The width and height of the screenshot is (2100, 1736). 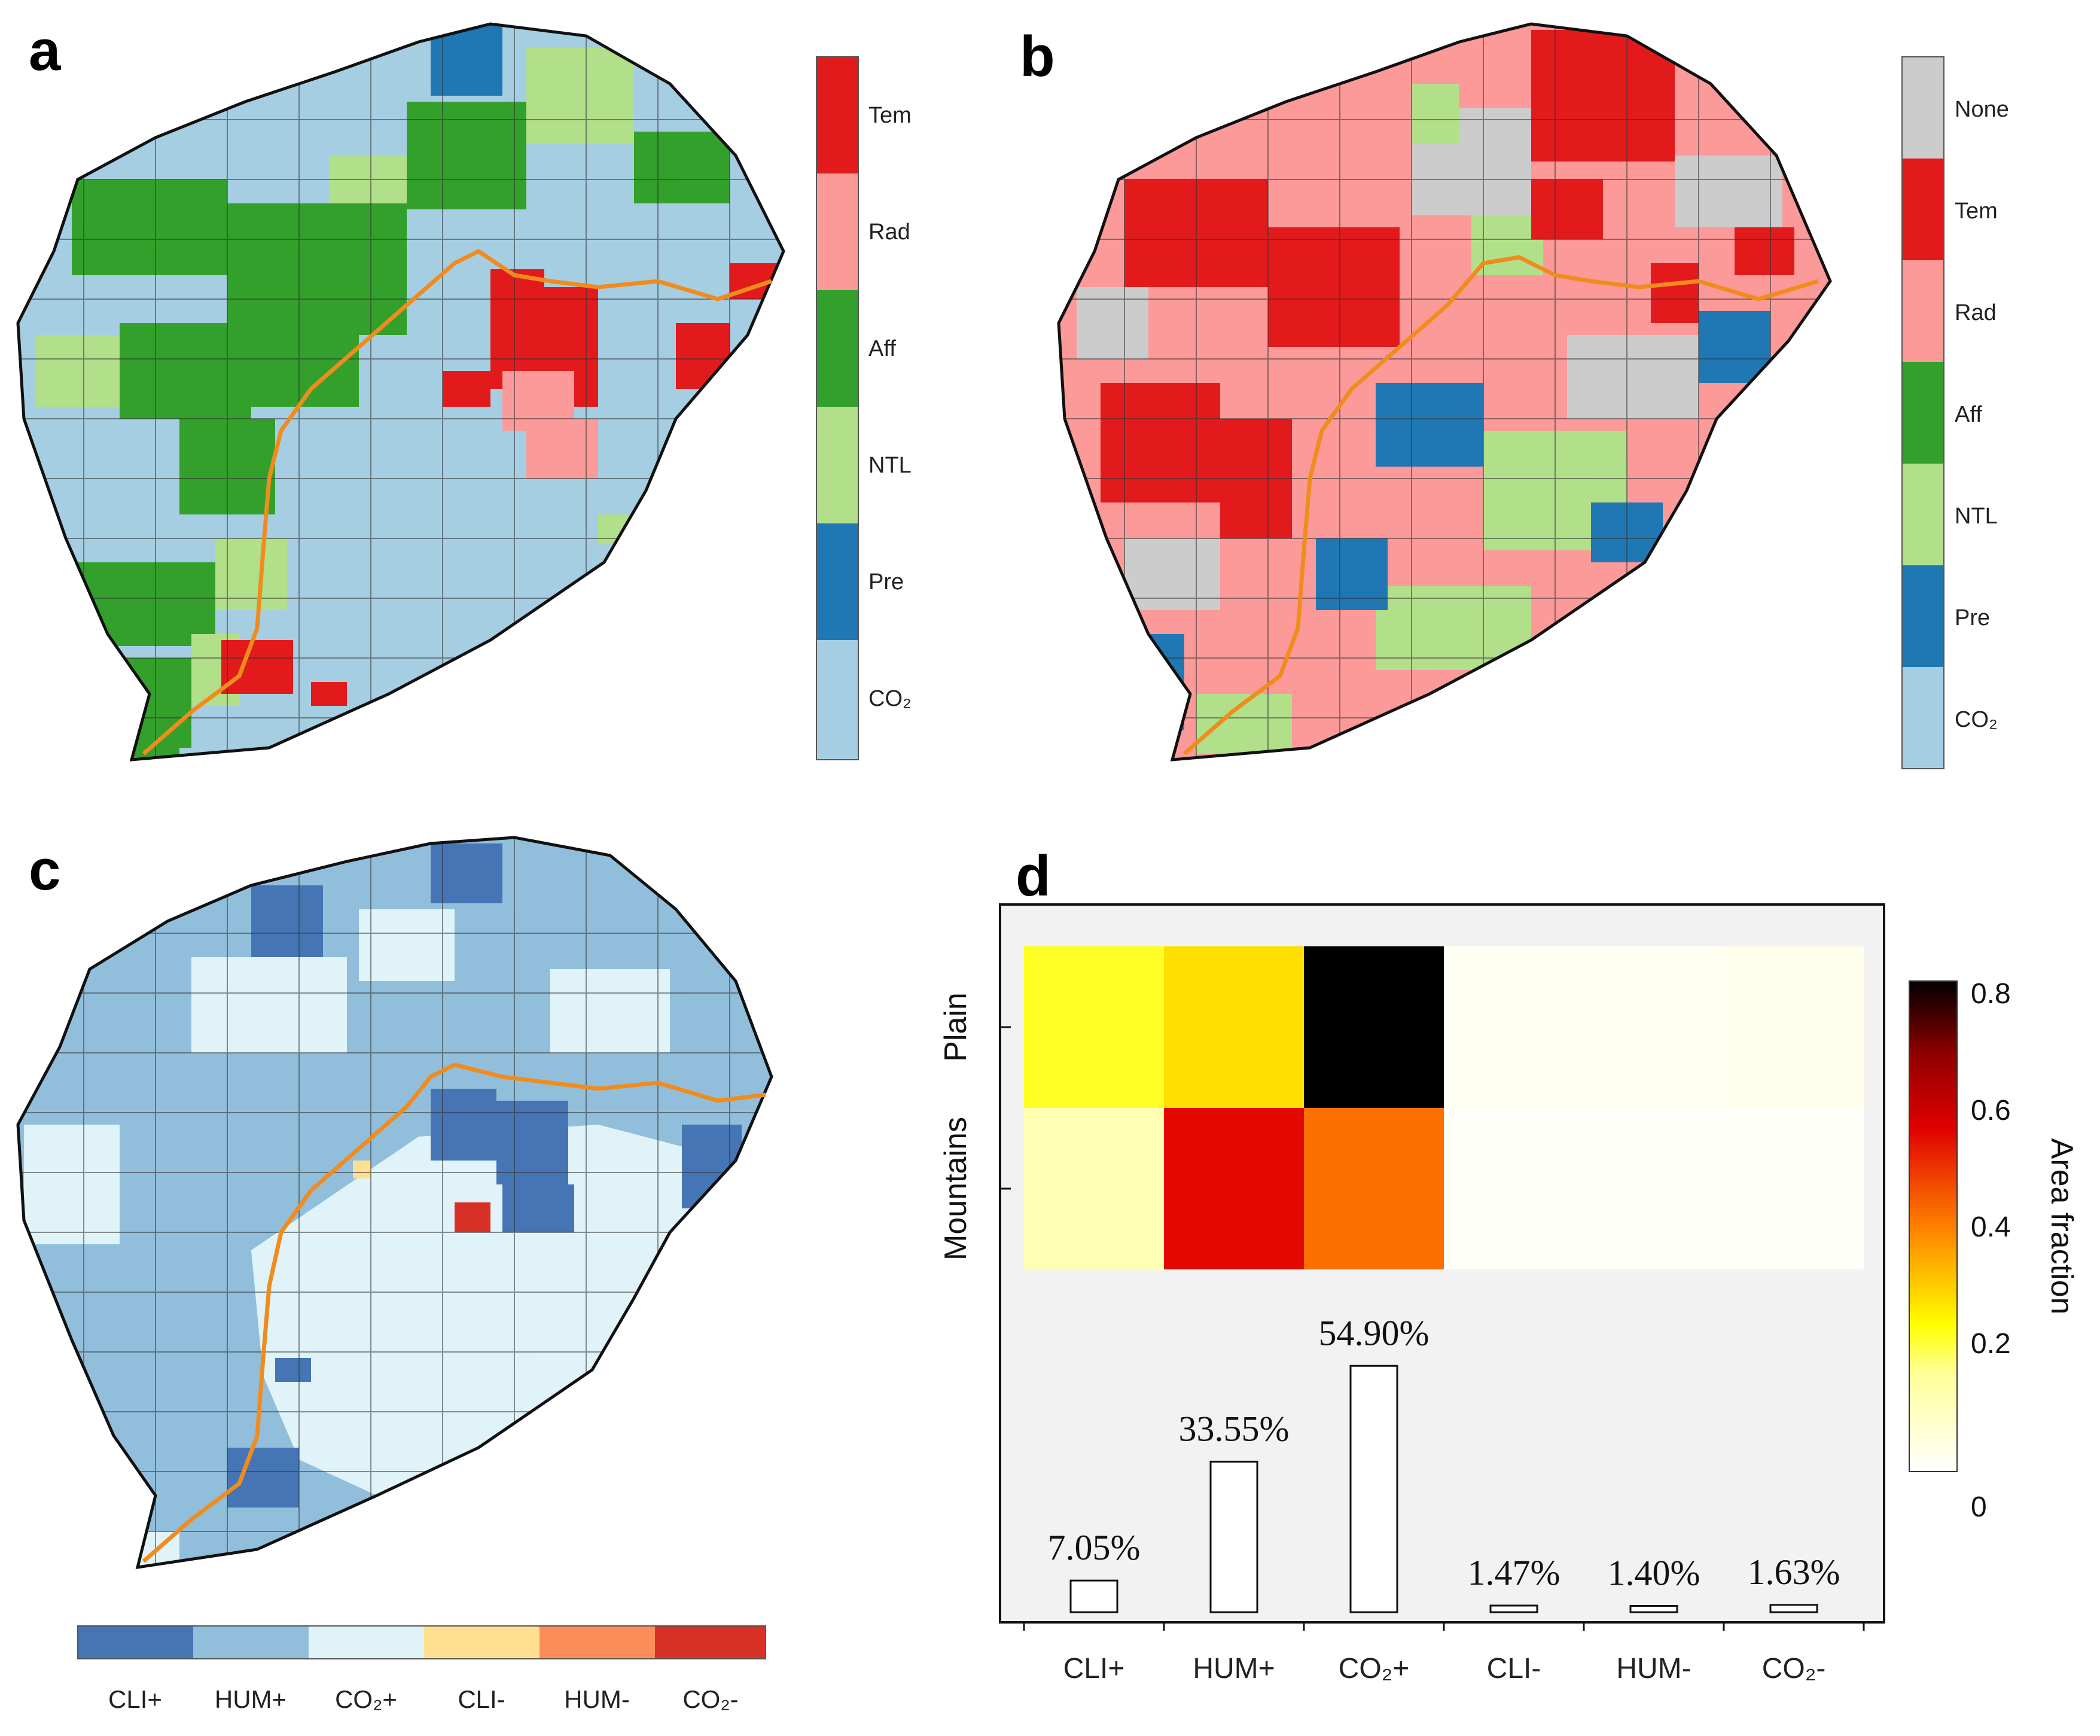 I want to click on legend-b-label: None, so click(x=1982, y=110).